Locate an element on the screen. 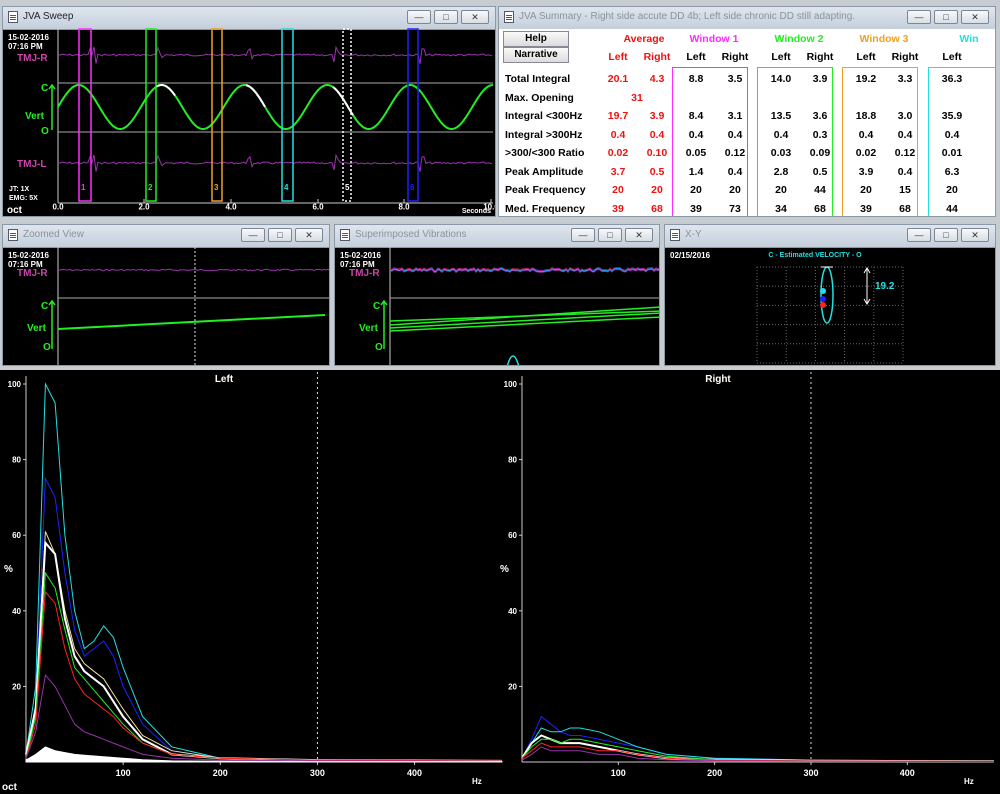 The width and height of the screenshot is (1000, 794). row-label: Peak Amplitude is located at coordinates (544, 171).